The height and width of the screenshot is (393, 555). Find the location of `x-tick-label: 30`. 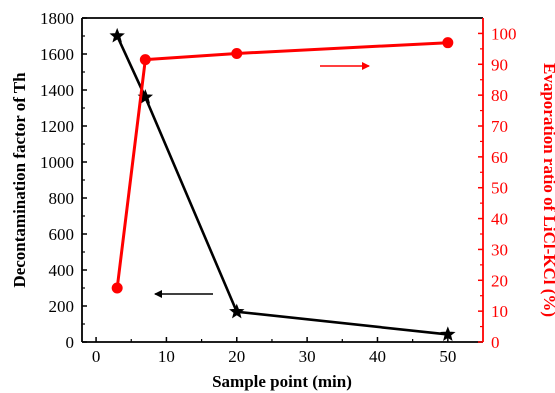

x-tick-label: 30 is located at coordinates (307, 356).